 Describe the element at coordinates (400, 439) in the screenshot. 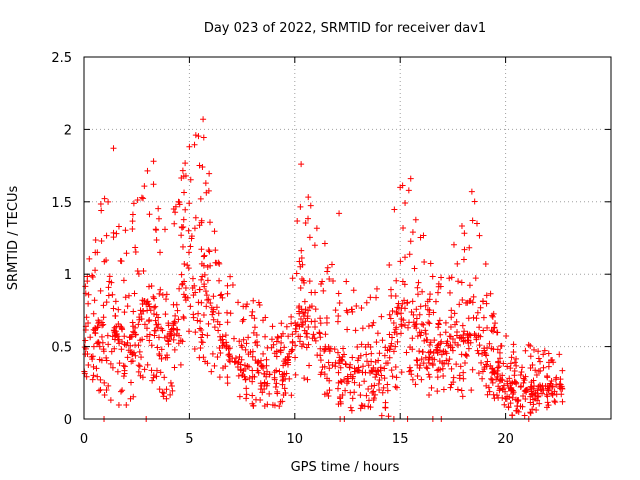

I see `x-tick-label: 15` at that location.